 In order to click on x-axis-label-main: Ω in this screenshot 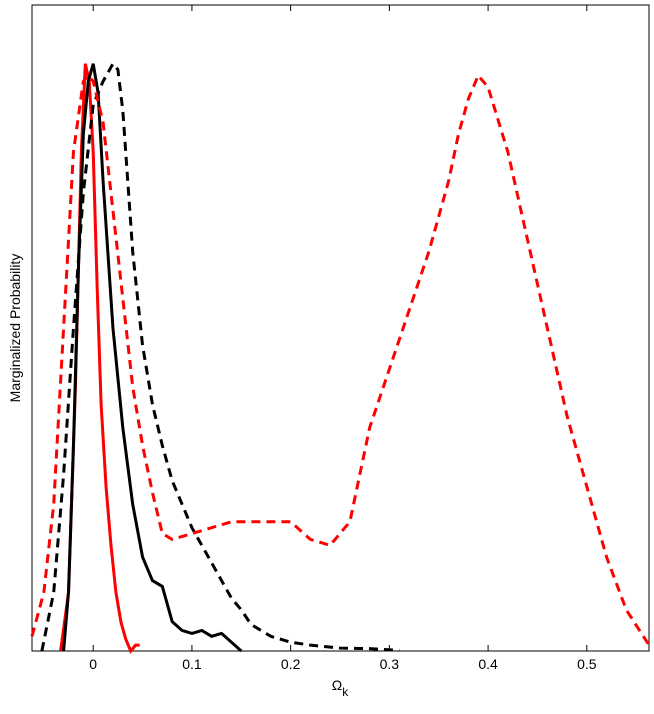, I will do `click(337, 685)`.